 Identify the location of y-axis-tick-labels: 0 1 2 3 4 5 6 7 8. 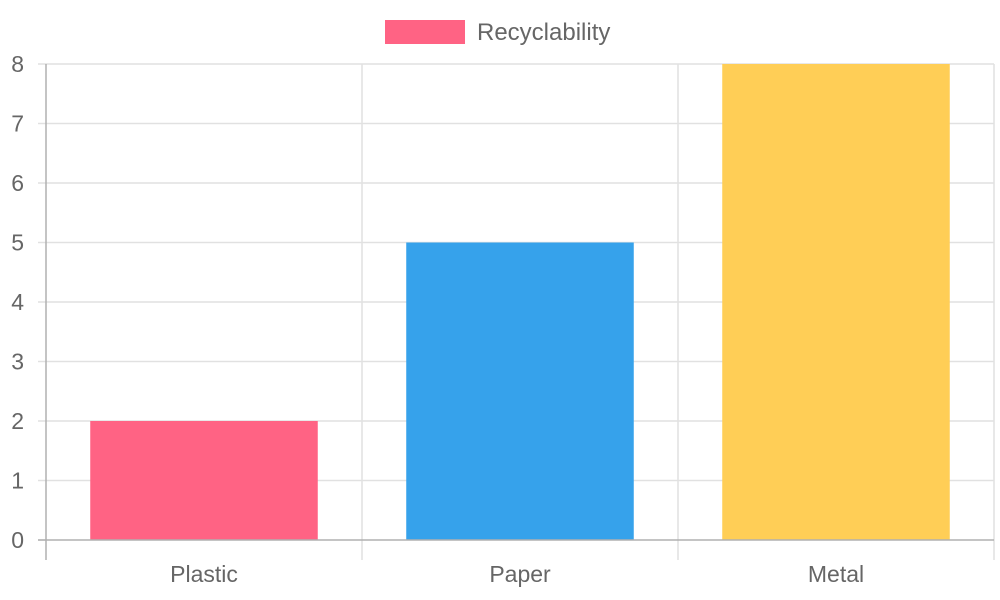
(17, 302).